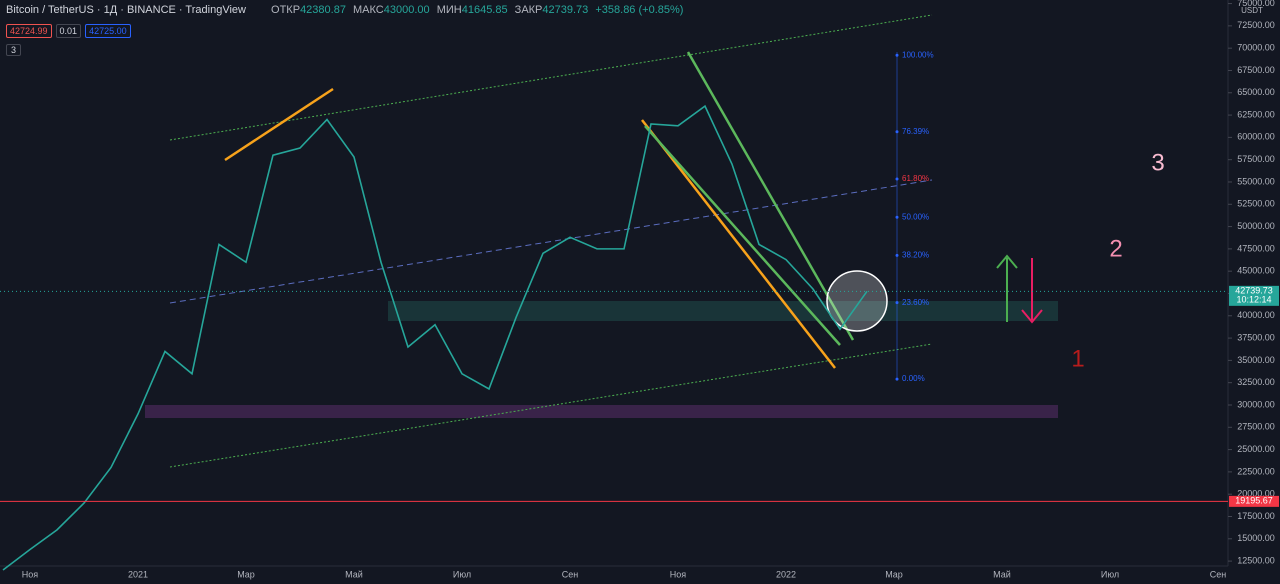  What do you see at coordinates (1256, 70) in the screenshot?
I see `y-tick-label: 67500.00` at bounding box center [1256, 70].